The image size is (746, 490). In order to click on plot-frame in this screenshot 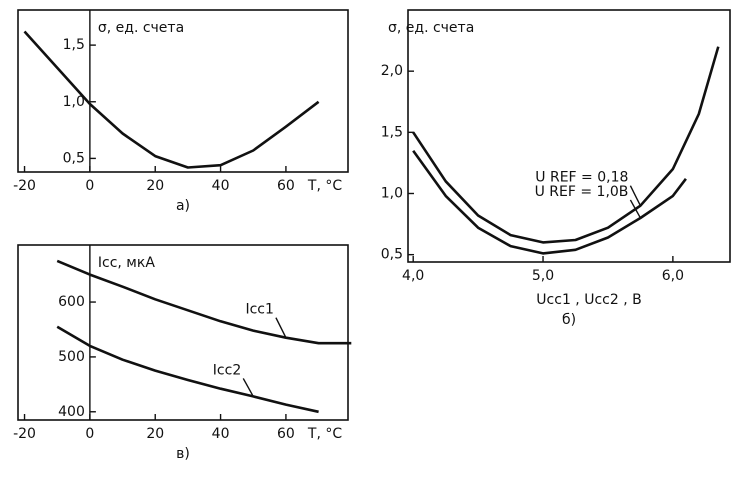, I will do `click(183, 91)`.